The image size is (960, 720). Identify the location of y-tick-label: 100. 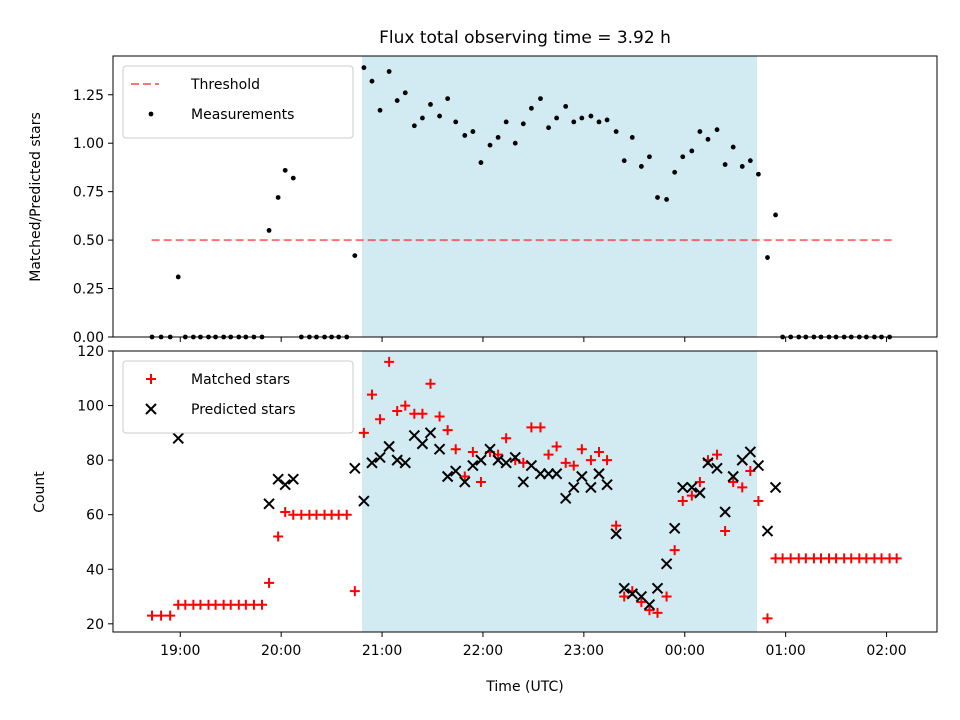
(90, 407).